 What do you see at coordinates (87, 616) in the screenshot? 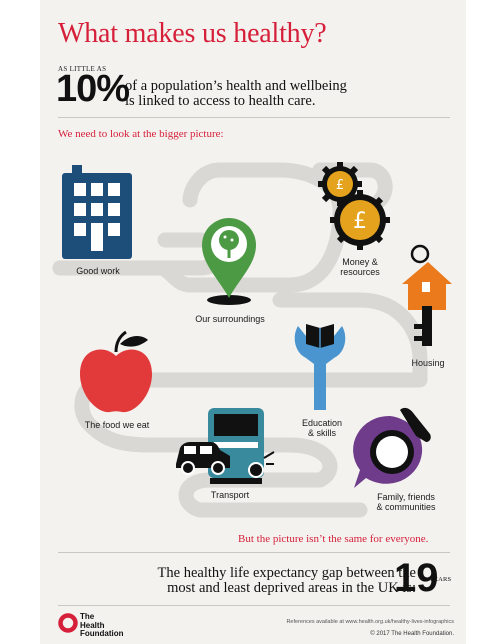
I see `logo-line-1: The` at bounding box center [87, 616].